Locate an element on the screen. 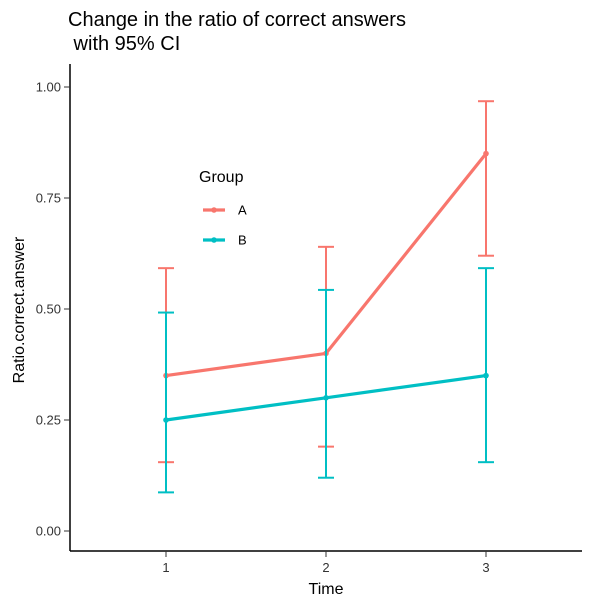 Image resolution: width=592 pixels, height=607 pixels. x-tick-label-3: 3 is located at coordinates (485, 567).